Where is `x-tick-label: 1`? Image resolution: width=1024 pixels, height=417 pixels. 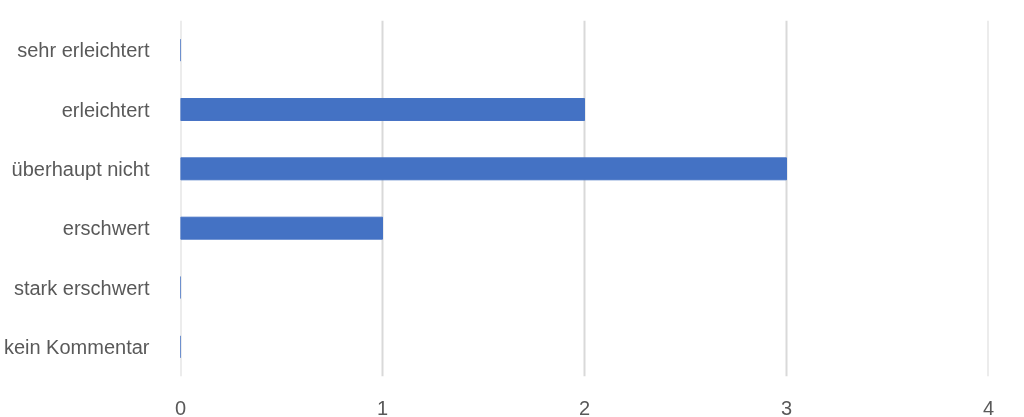 x-tick-label: 1 is located at coordinates (382, 406).